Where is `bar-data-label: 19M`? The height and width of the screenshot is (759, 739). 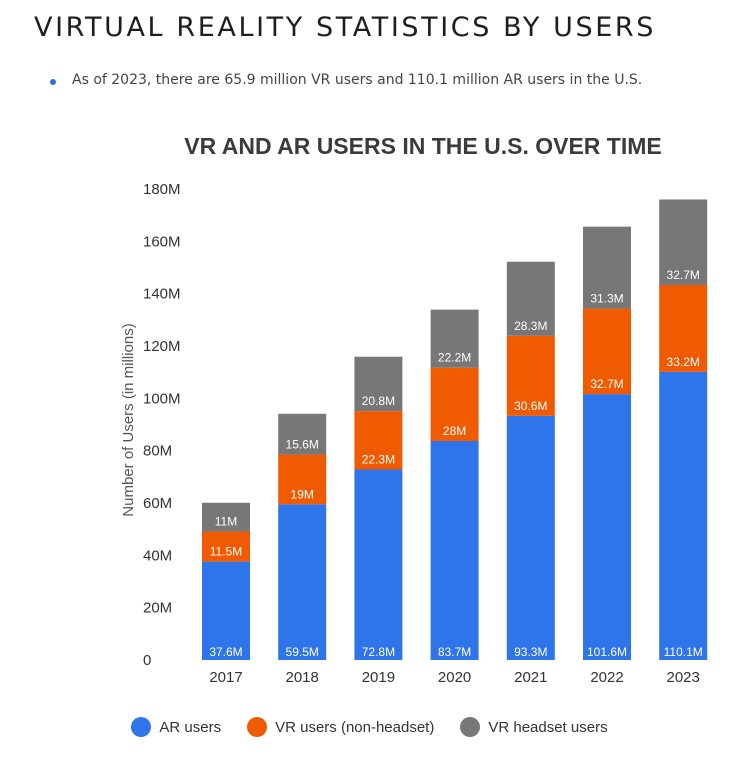 bar-data-label: 19M is located at coordinates (302, 494).